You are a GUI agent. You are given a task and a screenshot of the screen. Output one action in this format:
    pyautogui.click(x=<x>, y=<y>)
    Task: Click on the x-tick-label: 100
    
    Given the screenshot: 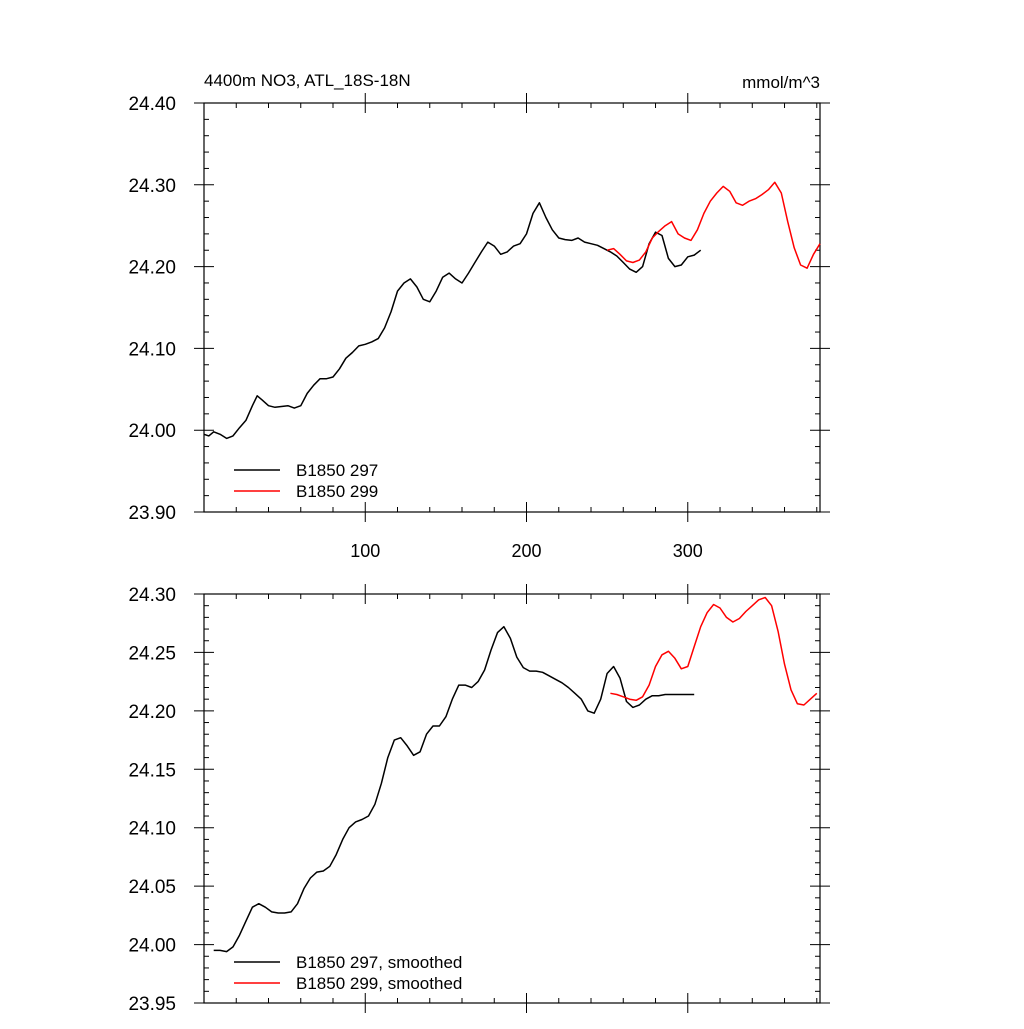 What is the action you would take?
    pyautogui.click(x=365, y=551)
    